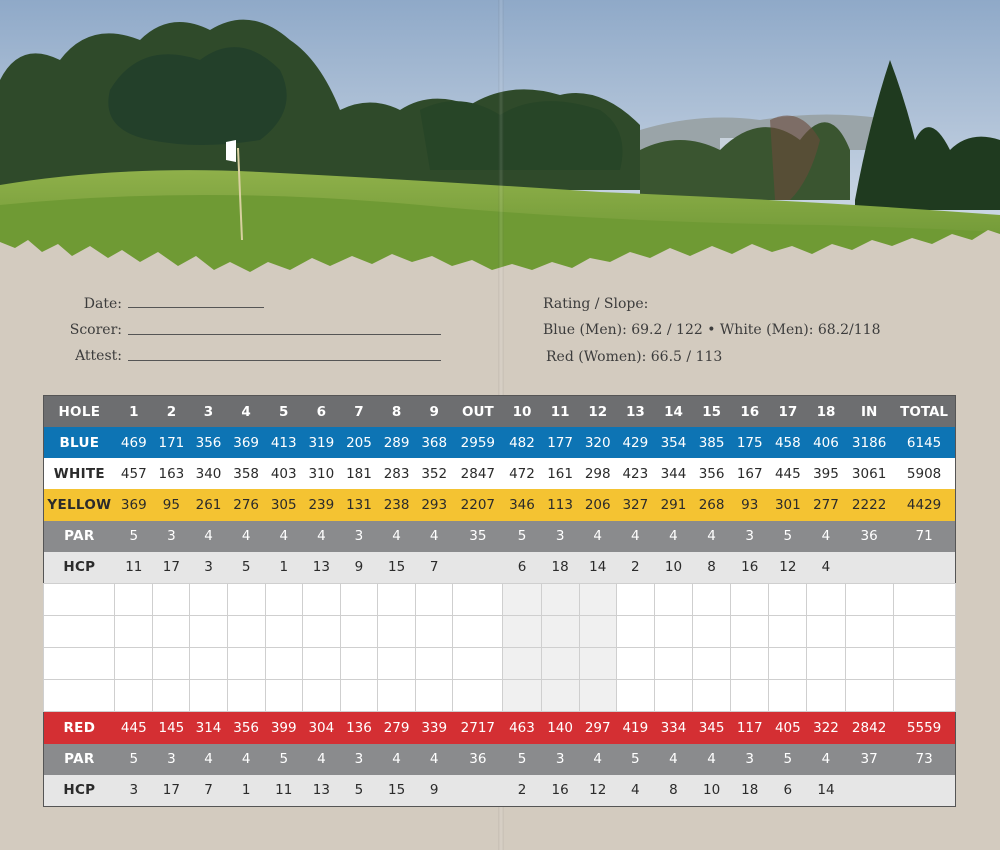 The width and height of the screenshot is (1000, 850). I want to click on table-cell: 205, so click(359, 443).